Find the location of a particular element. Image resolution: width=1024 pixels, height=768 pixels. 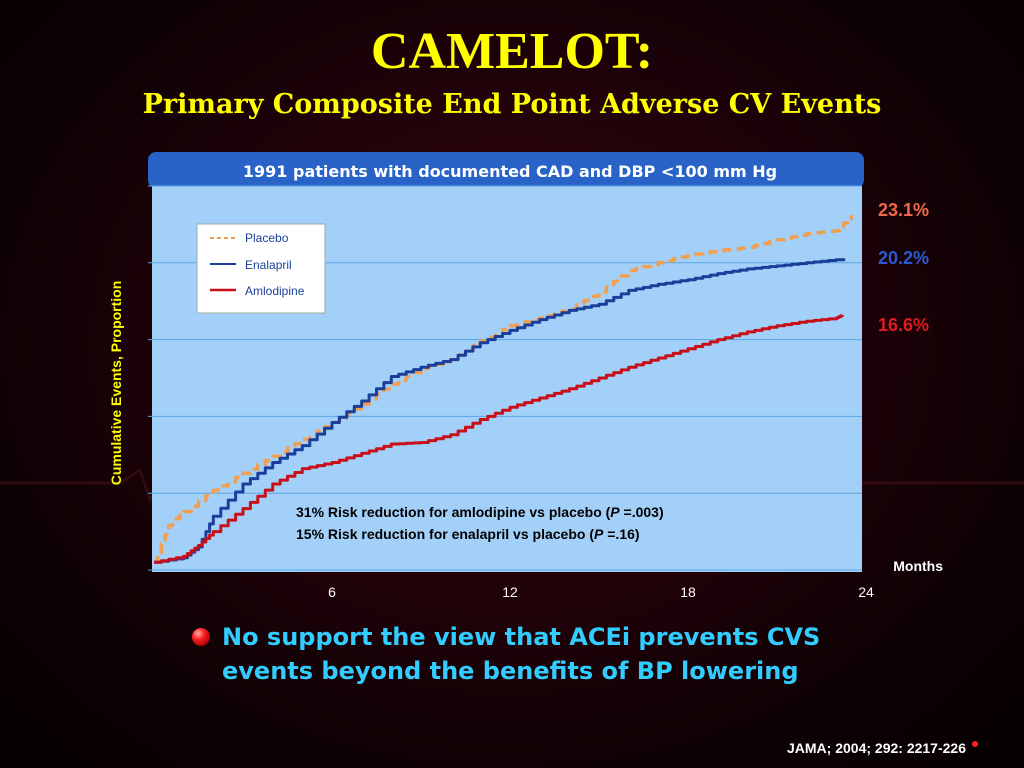

legend-label-placebo: Placebo is located at coordinates (267, 238).